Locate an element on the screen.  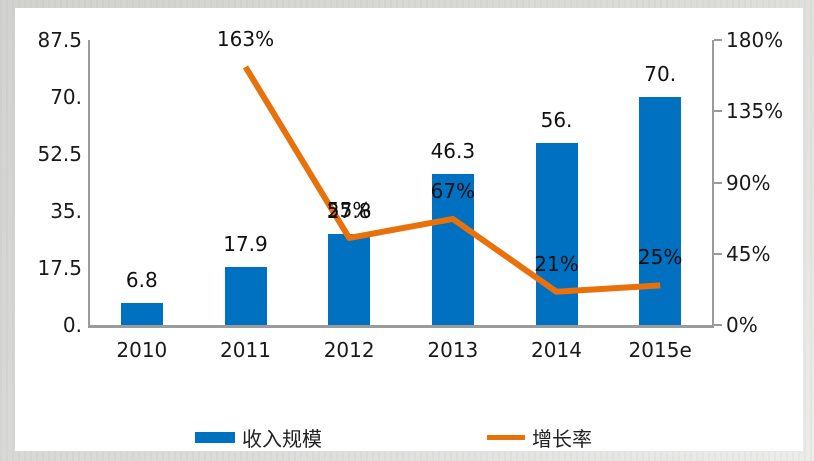
x-axis-category-label: 2011 is located at coordinates (245, 350).